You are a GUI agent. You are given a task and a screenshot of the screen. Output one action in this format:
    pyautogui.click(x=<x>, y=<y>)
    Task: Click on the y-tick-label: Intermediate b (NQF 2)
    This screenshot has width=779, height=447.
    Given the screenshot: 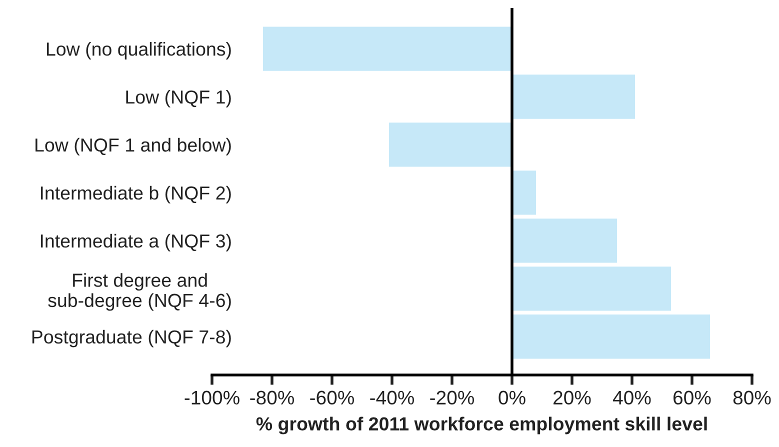 What is the action you would take?
    pyautogui.click(x=135, y=195)
    